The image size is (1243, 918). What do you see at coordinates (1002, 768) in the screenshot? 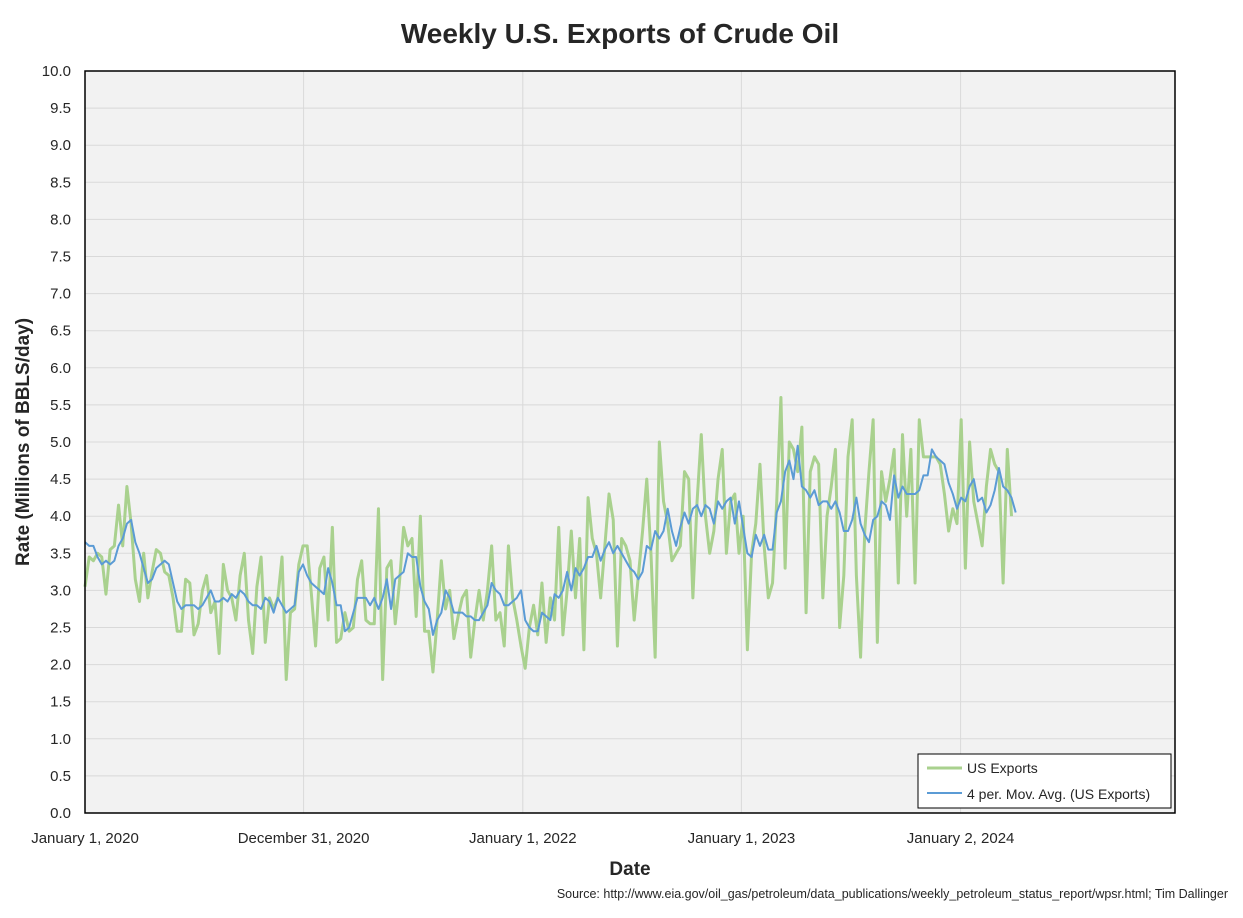
I see `legend-label-us-exports: US Exports` at bounding box center [1002, 768].